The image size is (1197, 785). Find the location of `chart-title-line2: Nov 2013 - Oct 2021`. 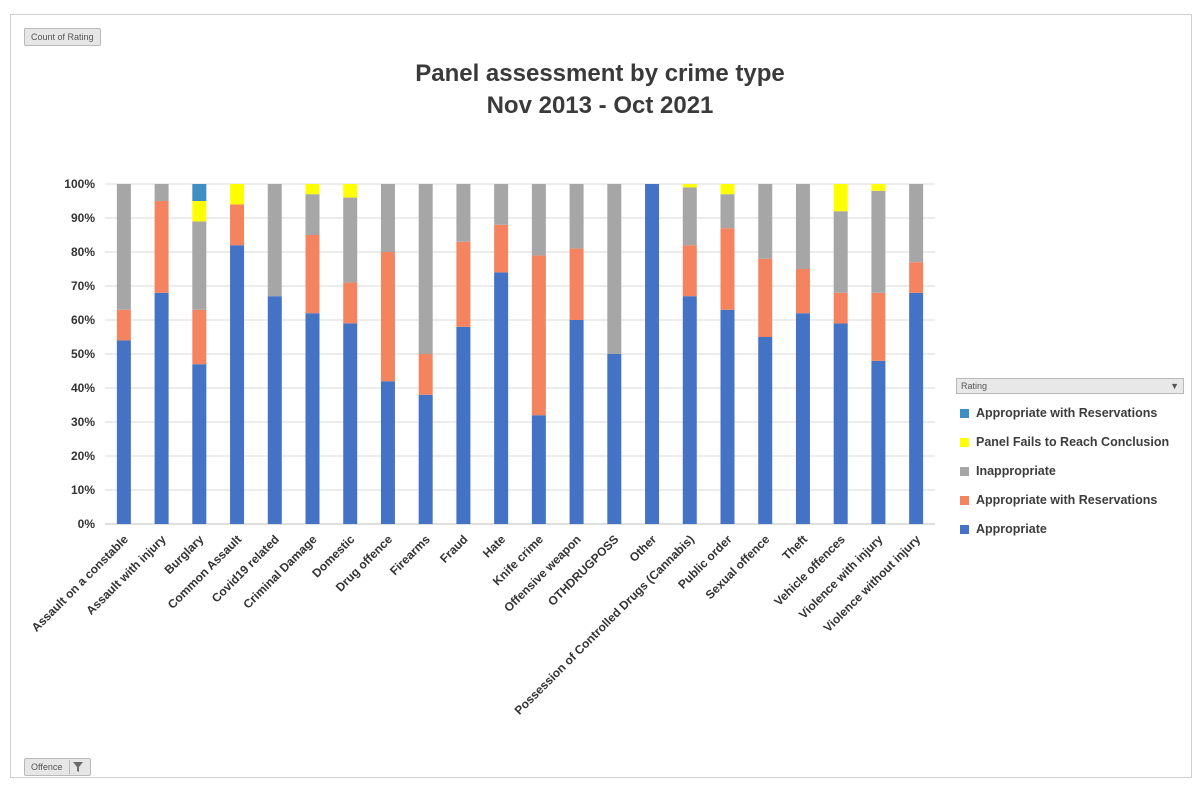

chart-title-line2: Nov 2013 - Oct 2021 is located at coordinates (600, 105).